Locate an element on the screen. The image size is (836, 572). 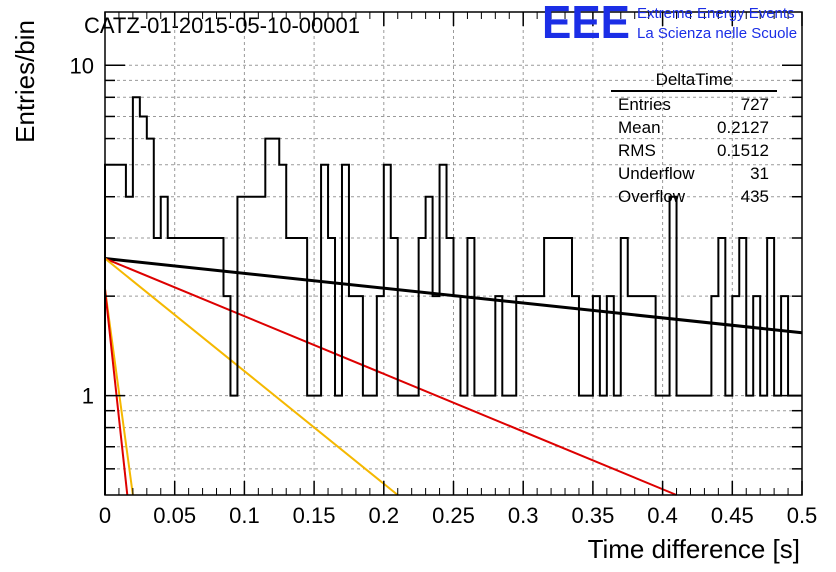
x-tick-label: 0.1 is located at coordinates (244, 515).